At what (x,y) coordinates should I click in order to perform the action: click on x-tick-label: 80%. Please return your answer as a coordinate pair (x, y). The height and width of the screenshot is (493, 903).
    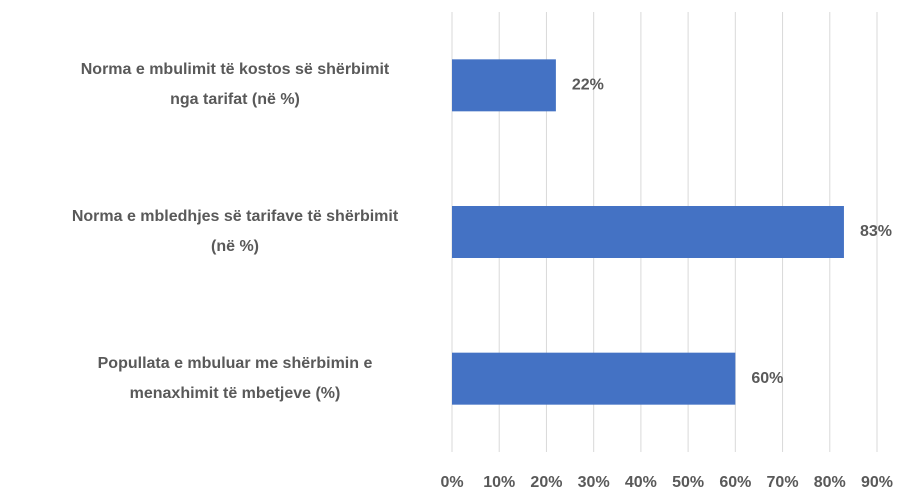
    Looking at the image, I should click on (830, 482).